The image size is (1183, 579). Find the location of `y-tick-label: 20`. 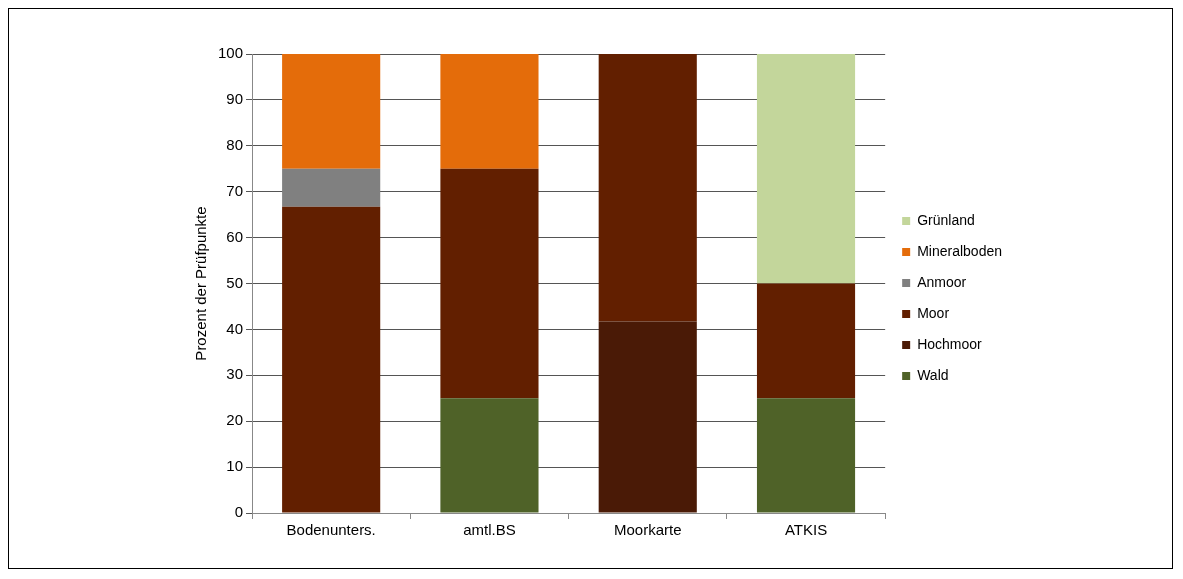

y-tick-label: 20 is located at coordinates (235, 420).